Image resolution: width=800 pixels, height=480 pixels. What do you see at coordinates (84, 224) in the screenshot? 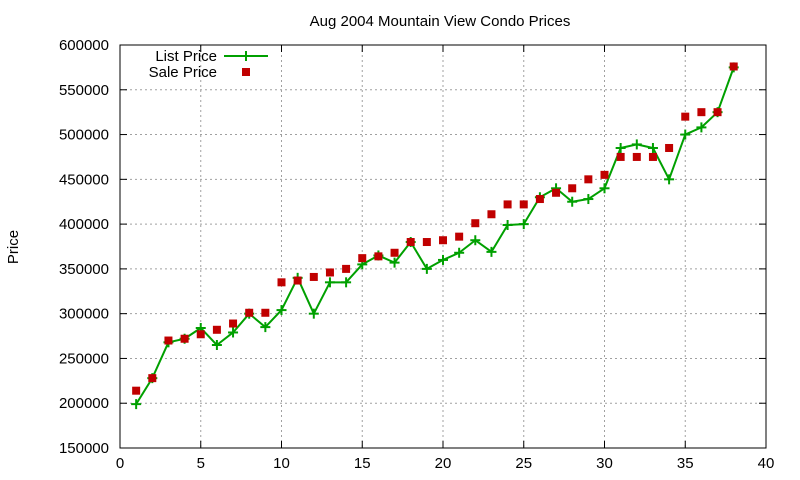
I see `y-tick-label: 400000` at bounding box center [84, 224].